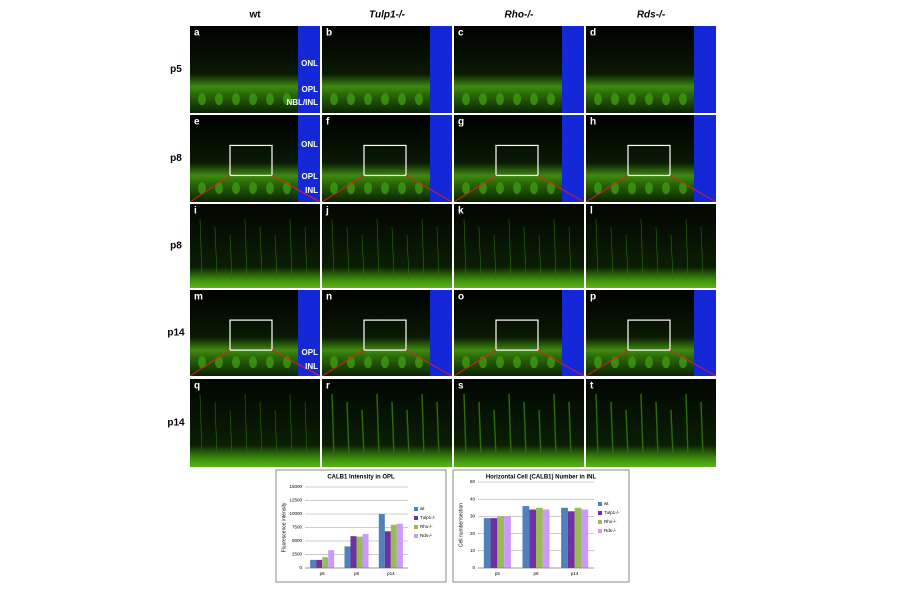 This screenshot has width=900, height=599. Describe the element at coordinates (541, 478) in the screenshot. I see `chart-title: Horizontal Cell (CALB1) Number in INL` at that location.